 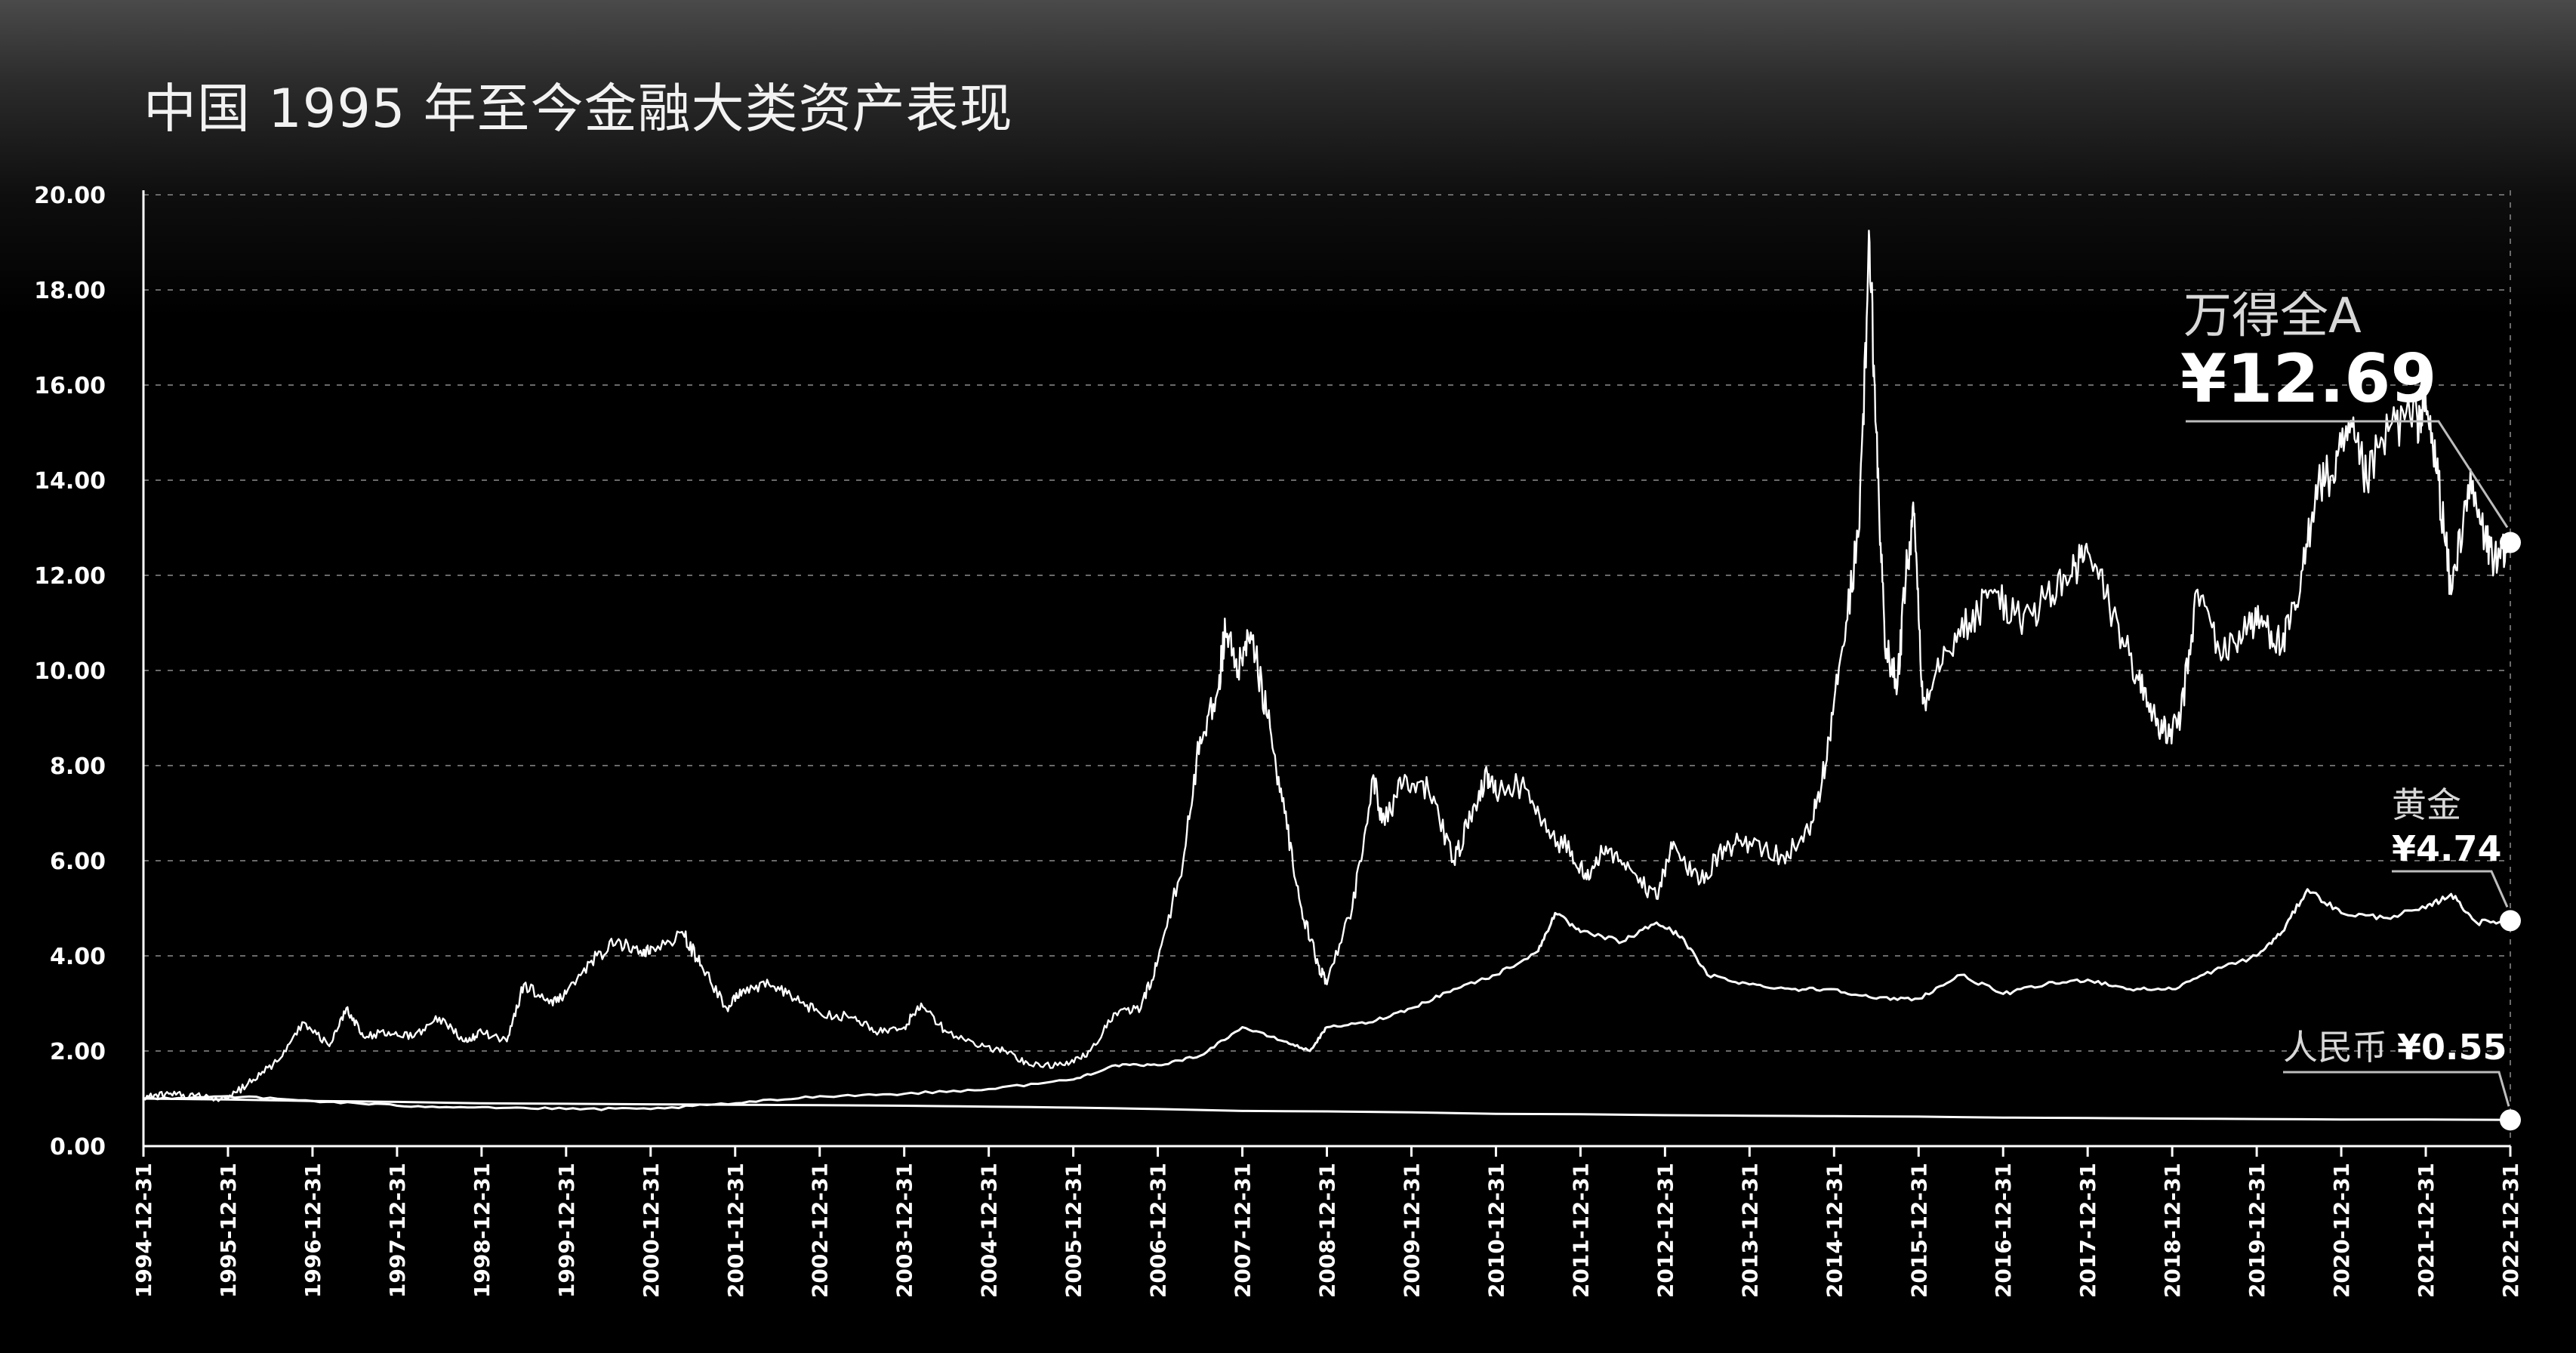 I want to click on x-tick-label: 2008-12-31, so click(x=1327, y=1230).